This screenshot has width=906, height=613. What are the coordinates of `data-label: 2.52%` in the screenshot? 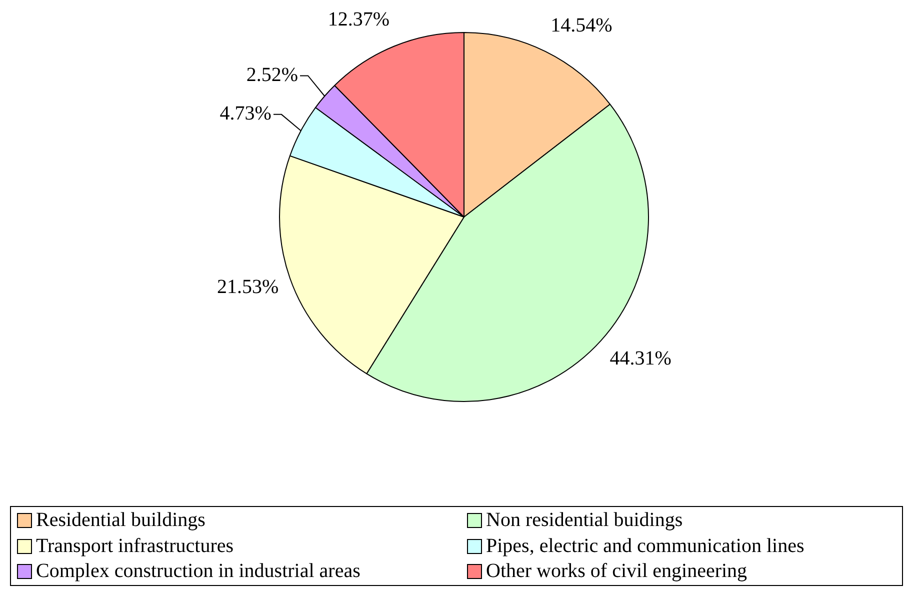 It's located at (272, 75).